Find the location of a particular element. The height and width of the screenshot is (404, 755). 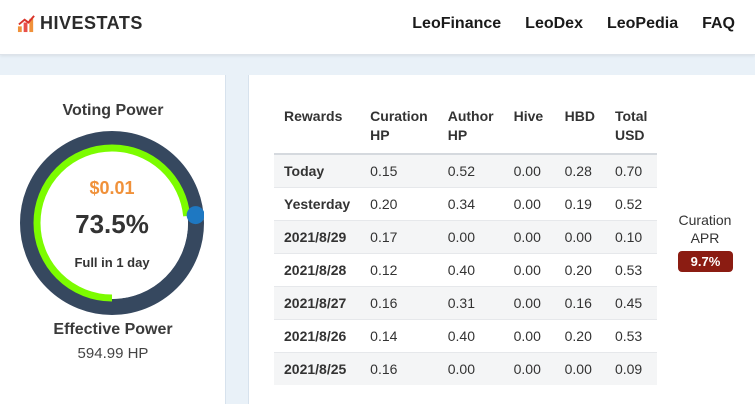

effective-power-title: Effective Power is located at coordinates (113, 329).